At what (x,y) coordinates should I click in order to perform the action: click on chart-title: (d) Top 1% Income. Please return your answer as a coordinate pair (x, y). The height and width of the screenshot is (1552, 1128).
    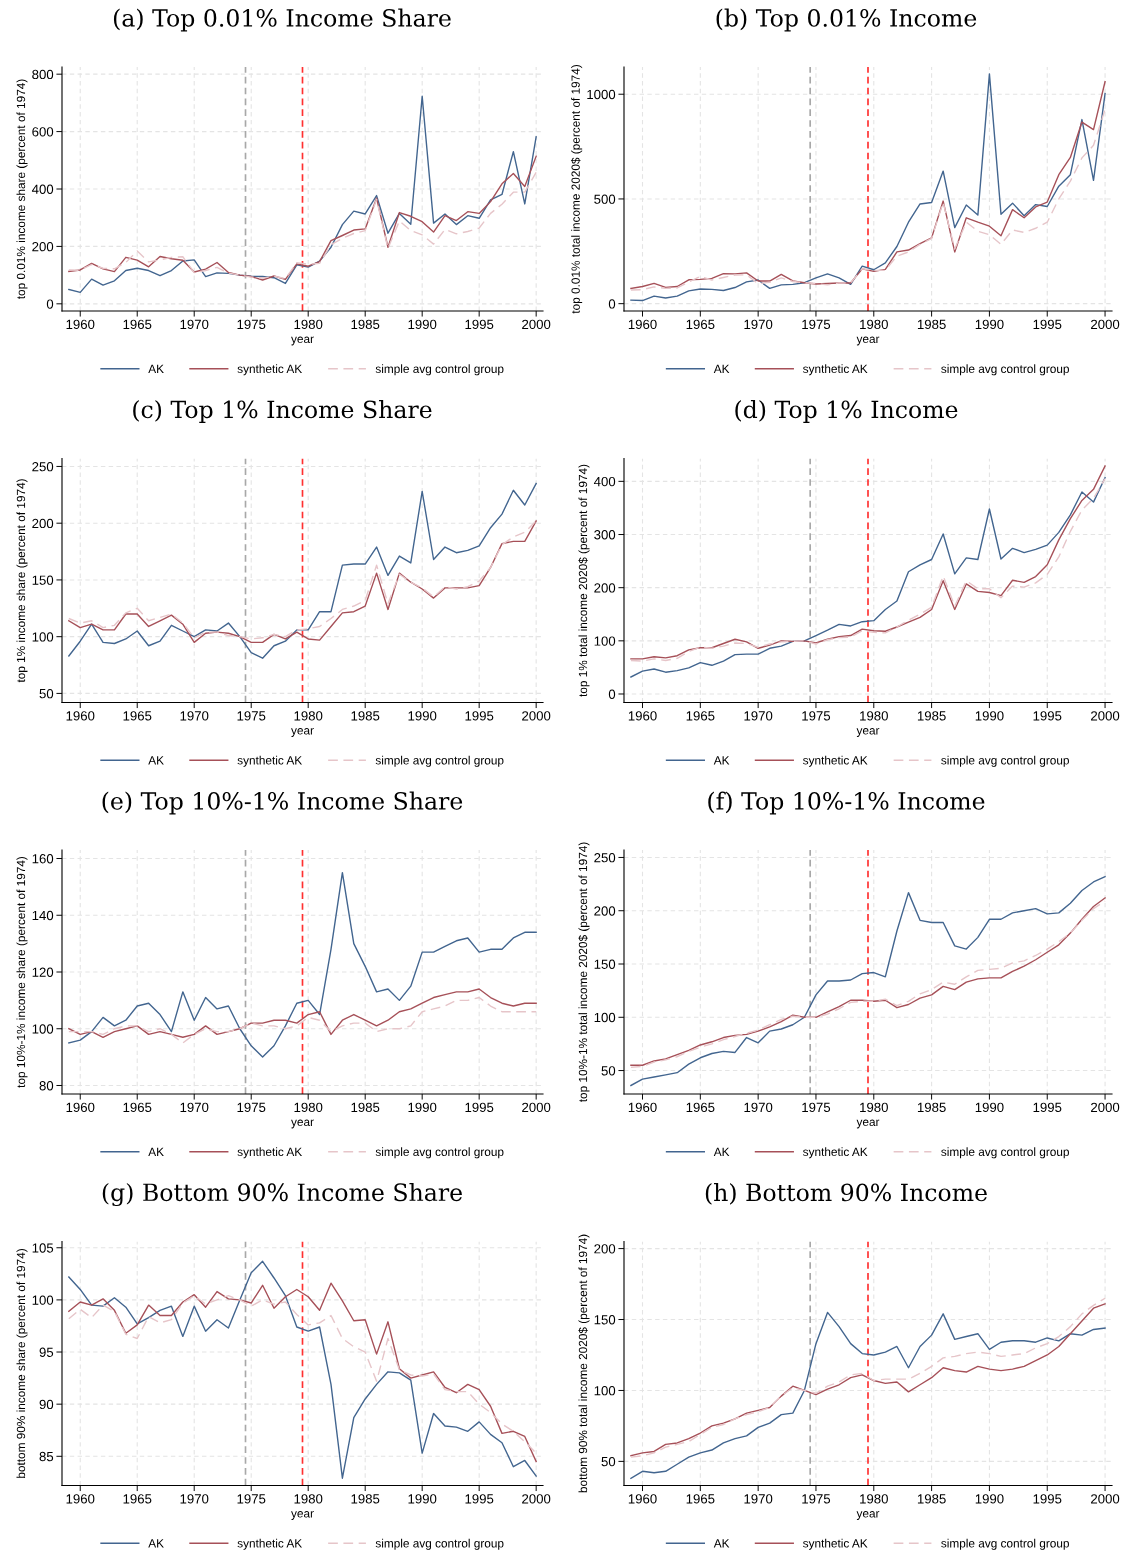
    Looking at the image, I should click on (846, 411).